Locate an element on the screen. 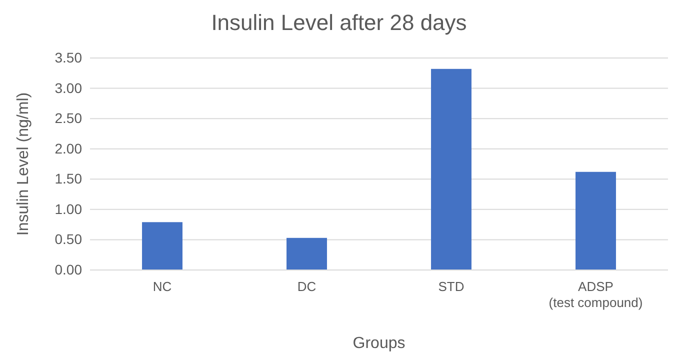  x-tick-label: ADSP (test compound) is located at coordinates (595, 294).